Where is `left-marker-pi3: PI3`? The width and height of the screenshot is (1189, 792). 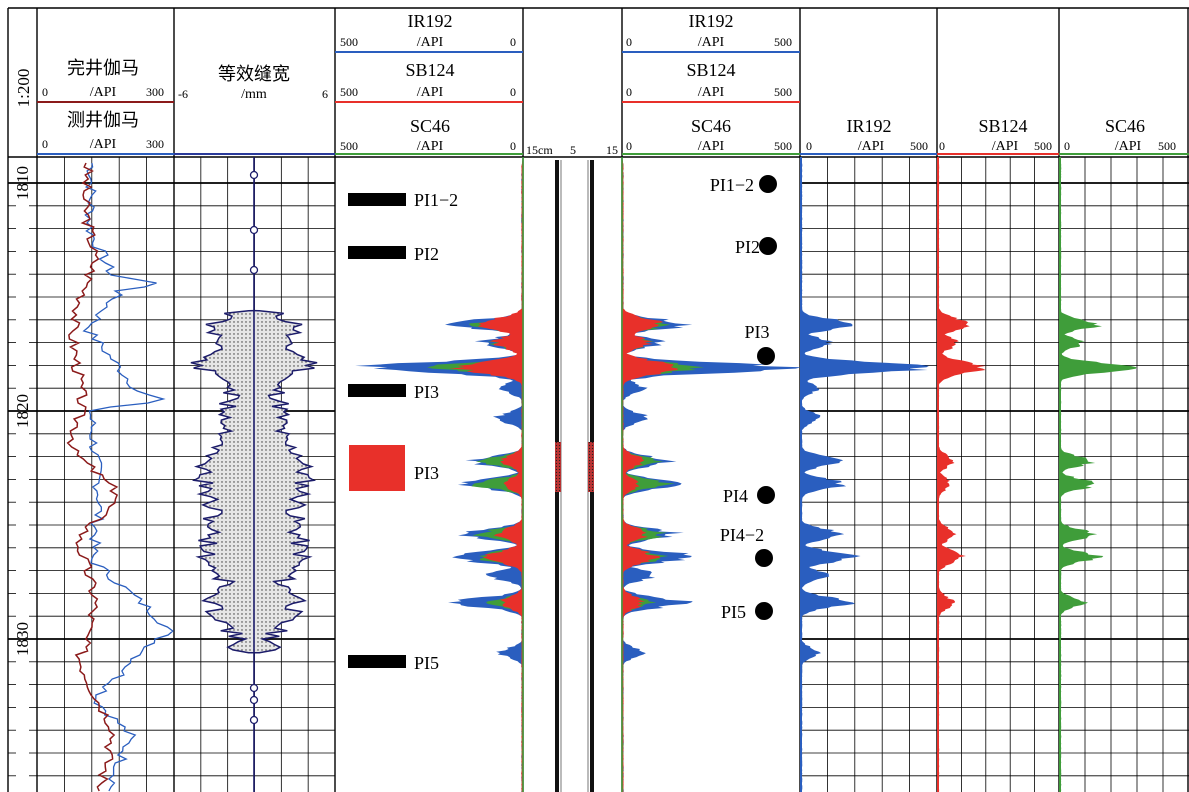 left-marker-pi3: PI3 is located at coordinates (393, 392).